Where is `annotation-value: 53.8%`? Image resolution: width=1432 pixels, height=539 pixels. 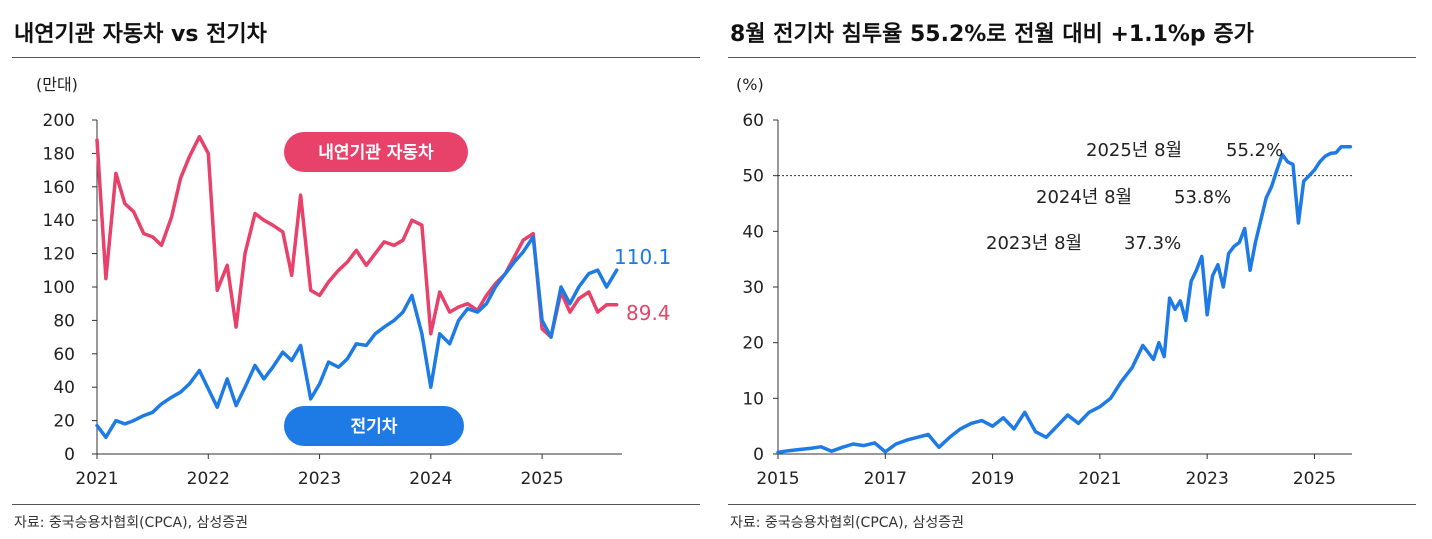 annotation-value: 53.8% is located at coordinates (1202, 197).